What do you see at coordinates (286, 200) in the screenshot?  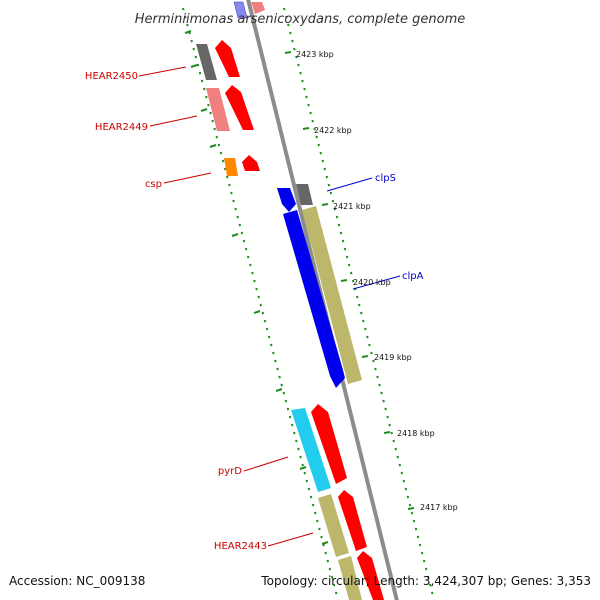 I see `gene-clps-blue` at bounding box center [286, 200].